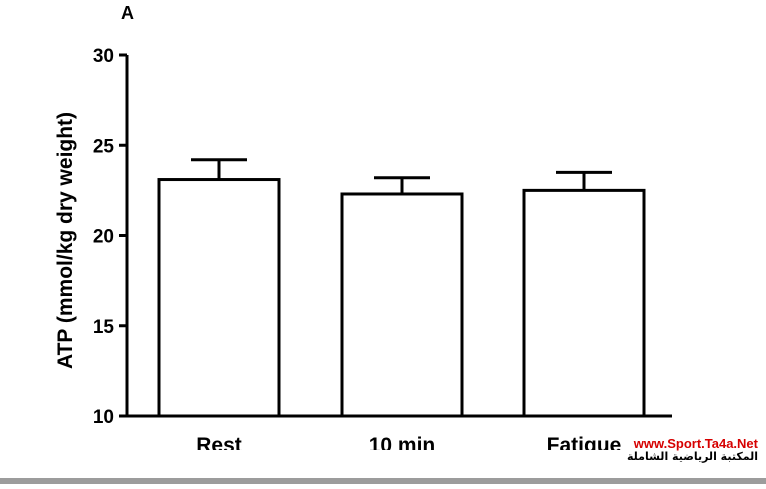  What do you see at coordinates (383, 481) in the screenshot?
I see `bottom-divider` at bounding box center [383, 481].